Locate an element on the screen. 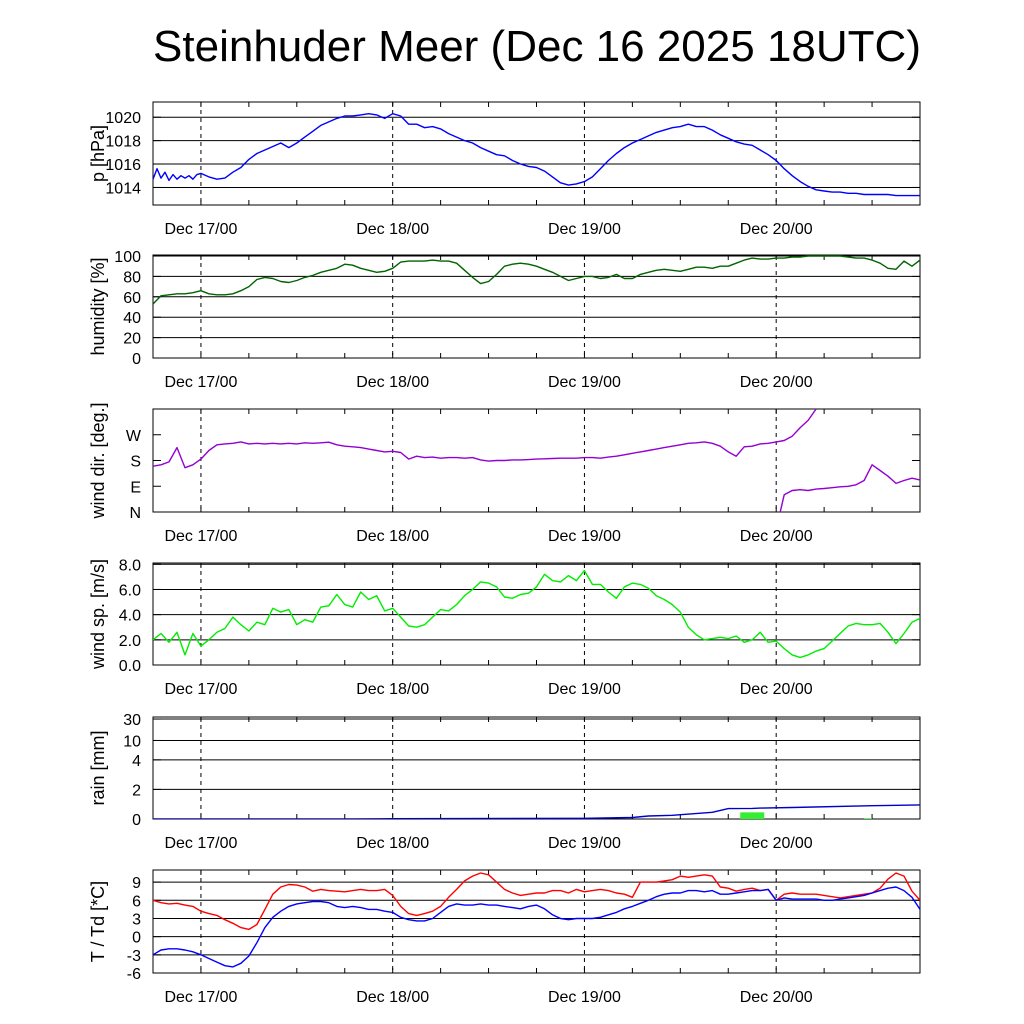  y-axis-label: wind dir. [deg.] is located at coordinates (98, 460).